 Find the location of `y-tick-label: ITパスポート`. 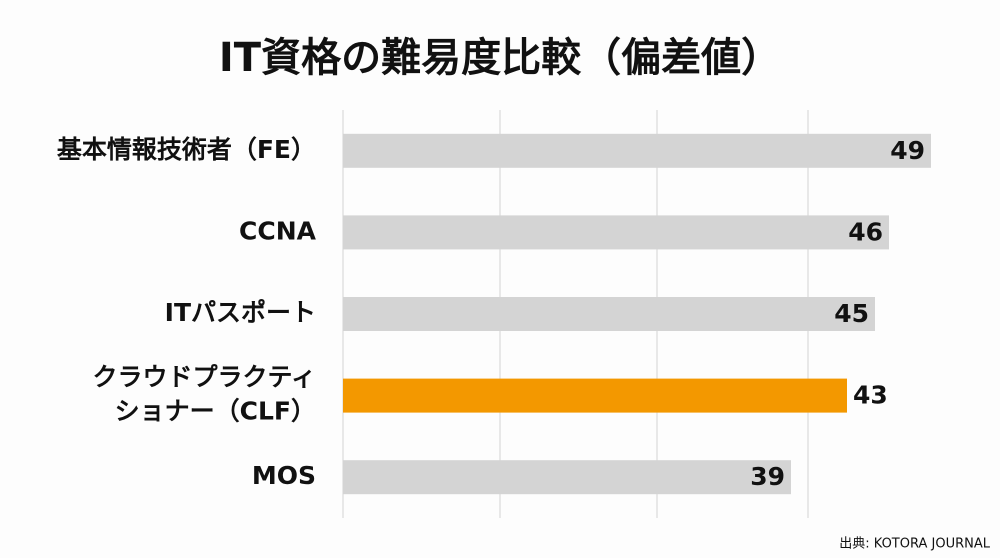

y-tick-label: ITパスポート is located at coordinates (240, 312).